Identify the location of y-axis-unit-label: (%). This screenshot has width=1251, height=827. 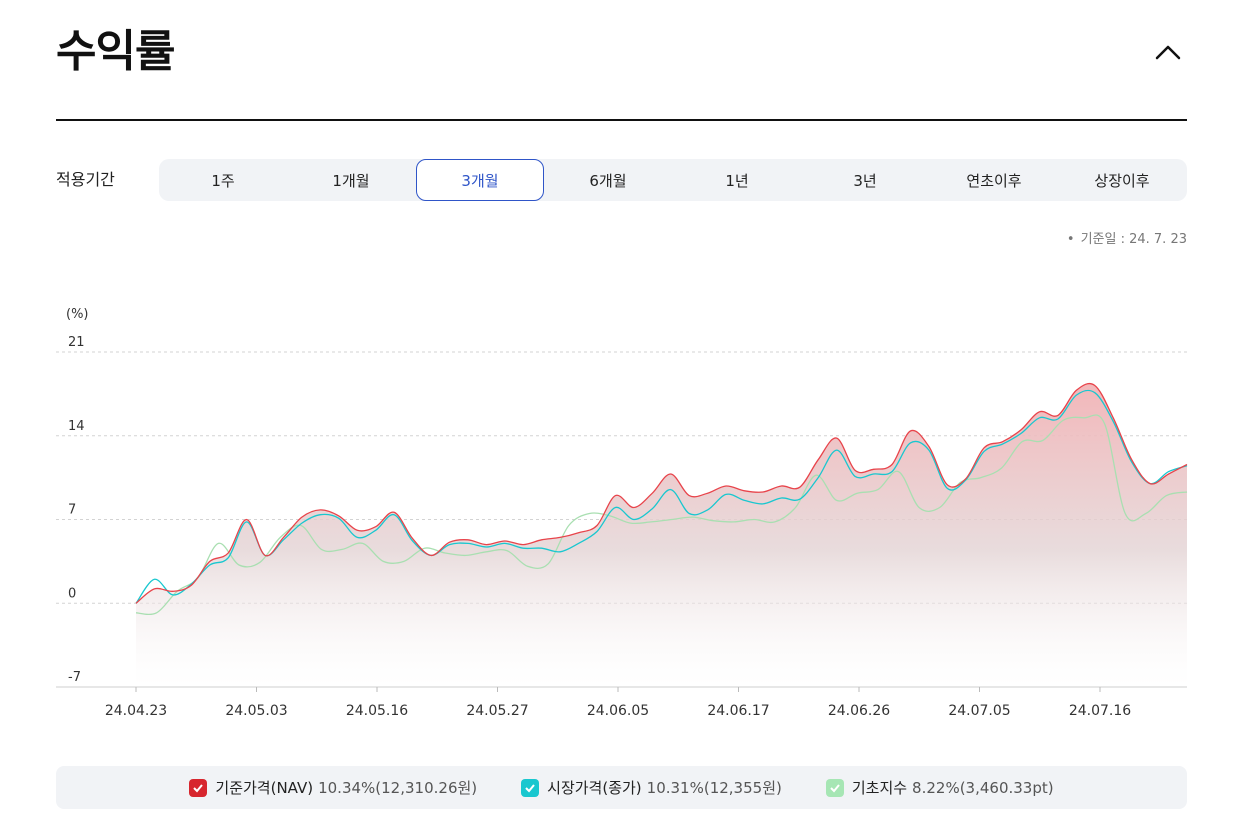
(77, 314).